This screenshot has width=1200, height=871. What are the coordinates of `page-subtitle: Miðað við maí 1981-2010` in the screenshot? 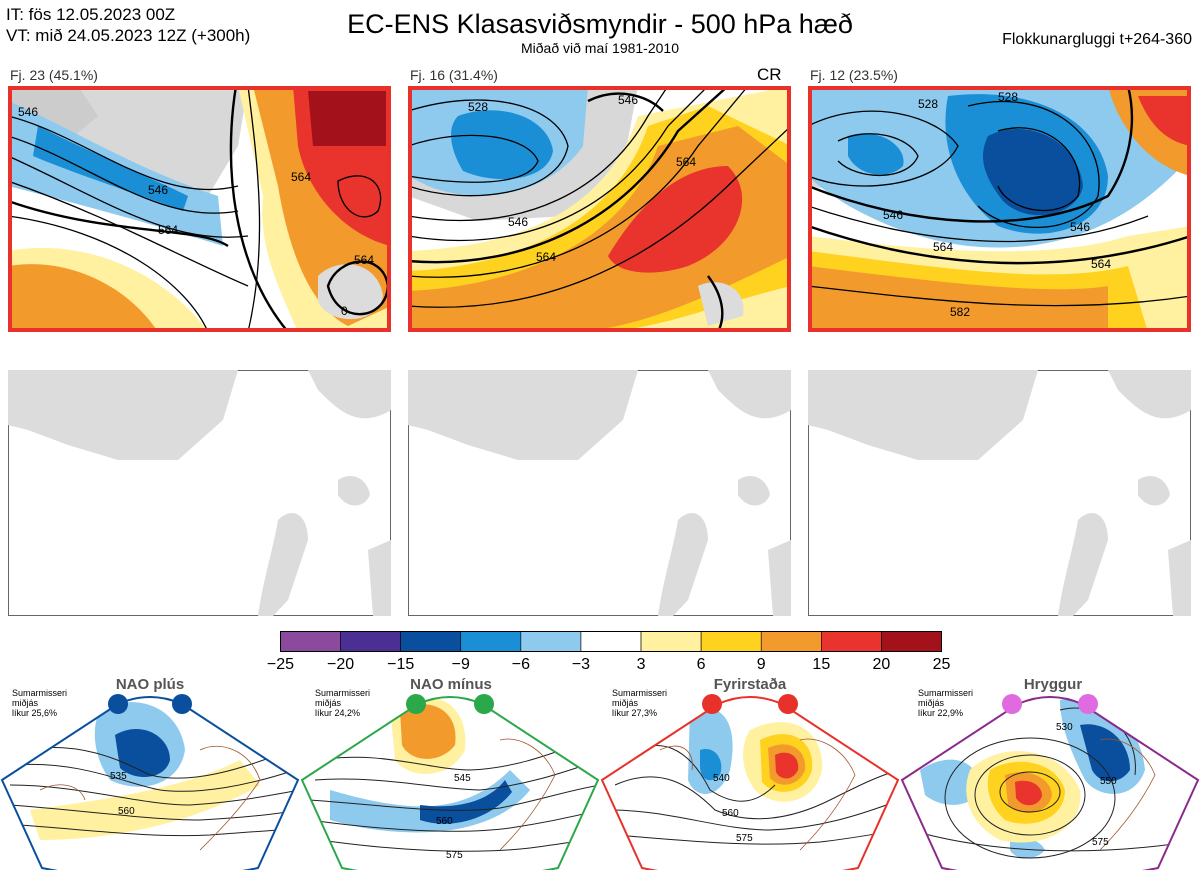 It's located at (600, 48).